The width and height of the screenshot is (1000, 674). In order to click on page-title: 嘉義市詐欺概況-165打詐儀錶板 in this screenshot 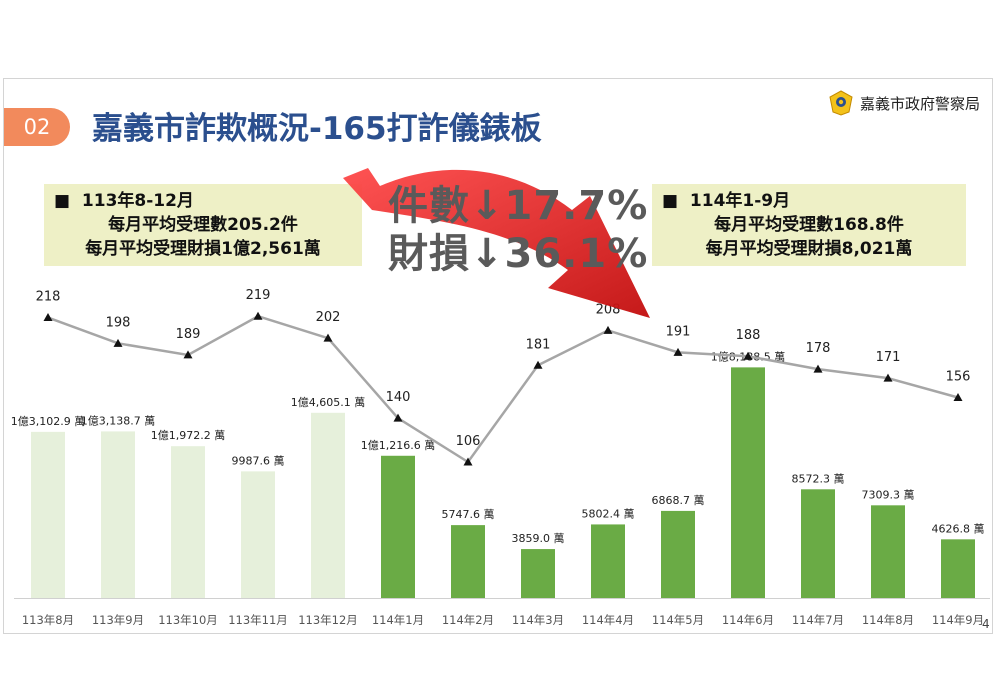, I will do `click(317, 129)`.